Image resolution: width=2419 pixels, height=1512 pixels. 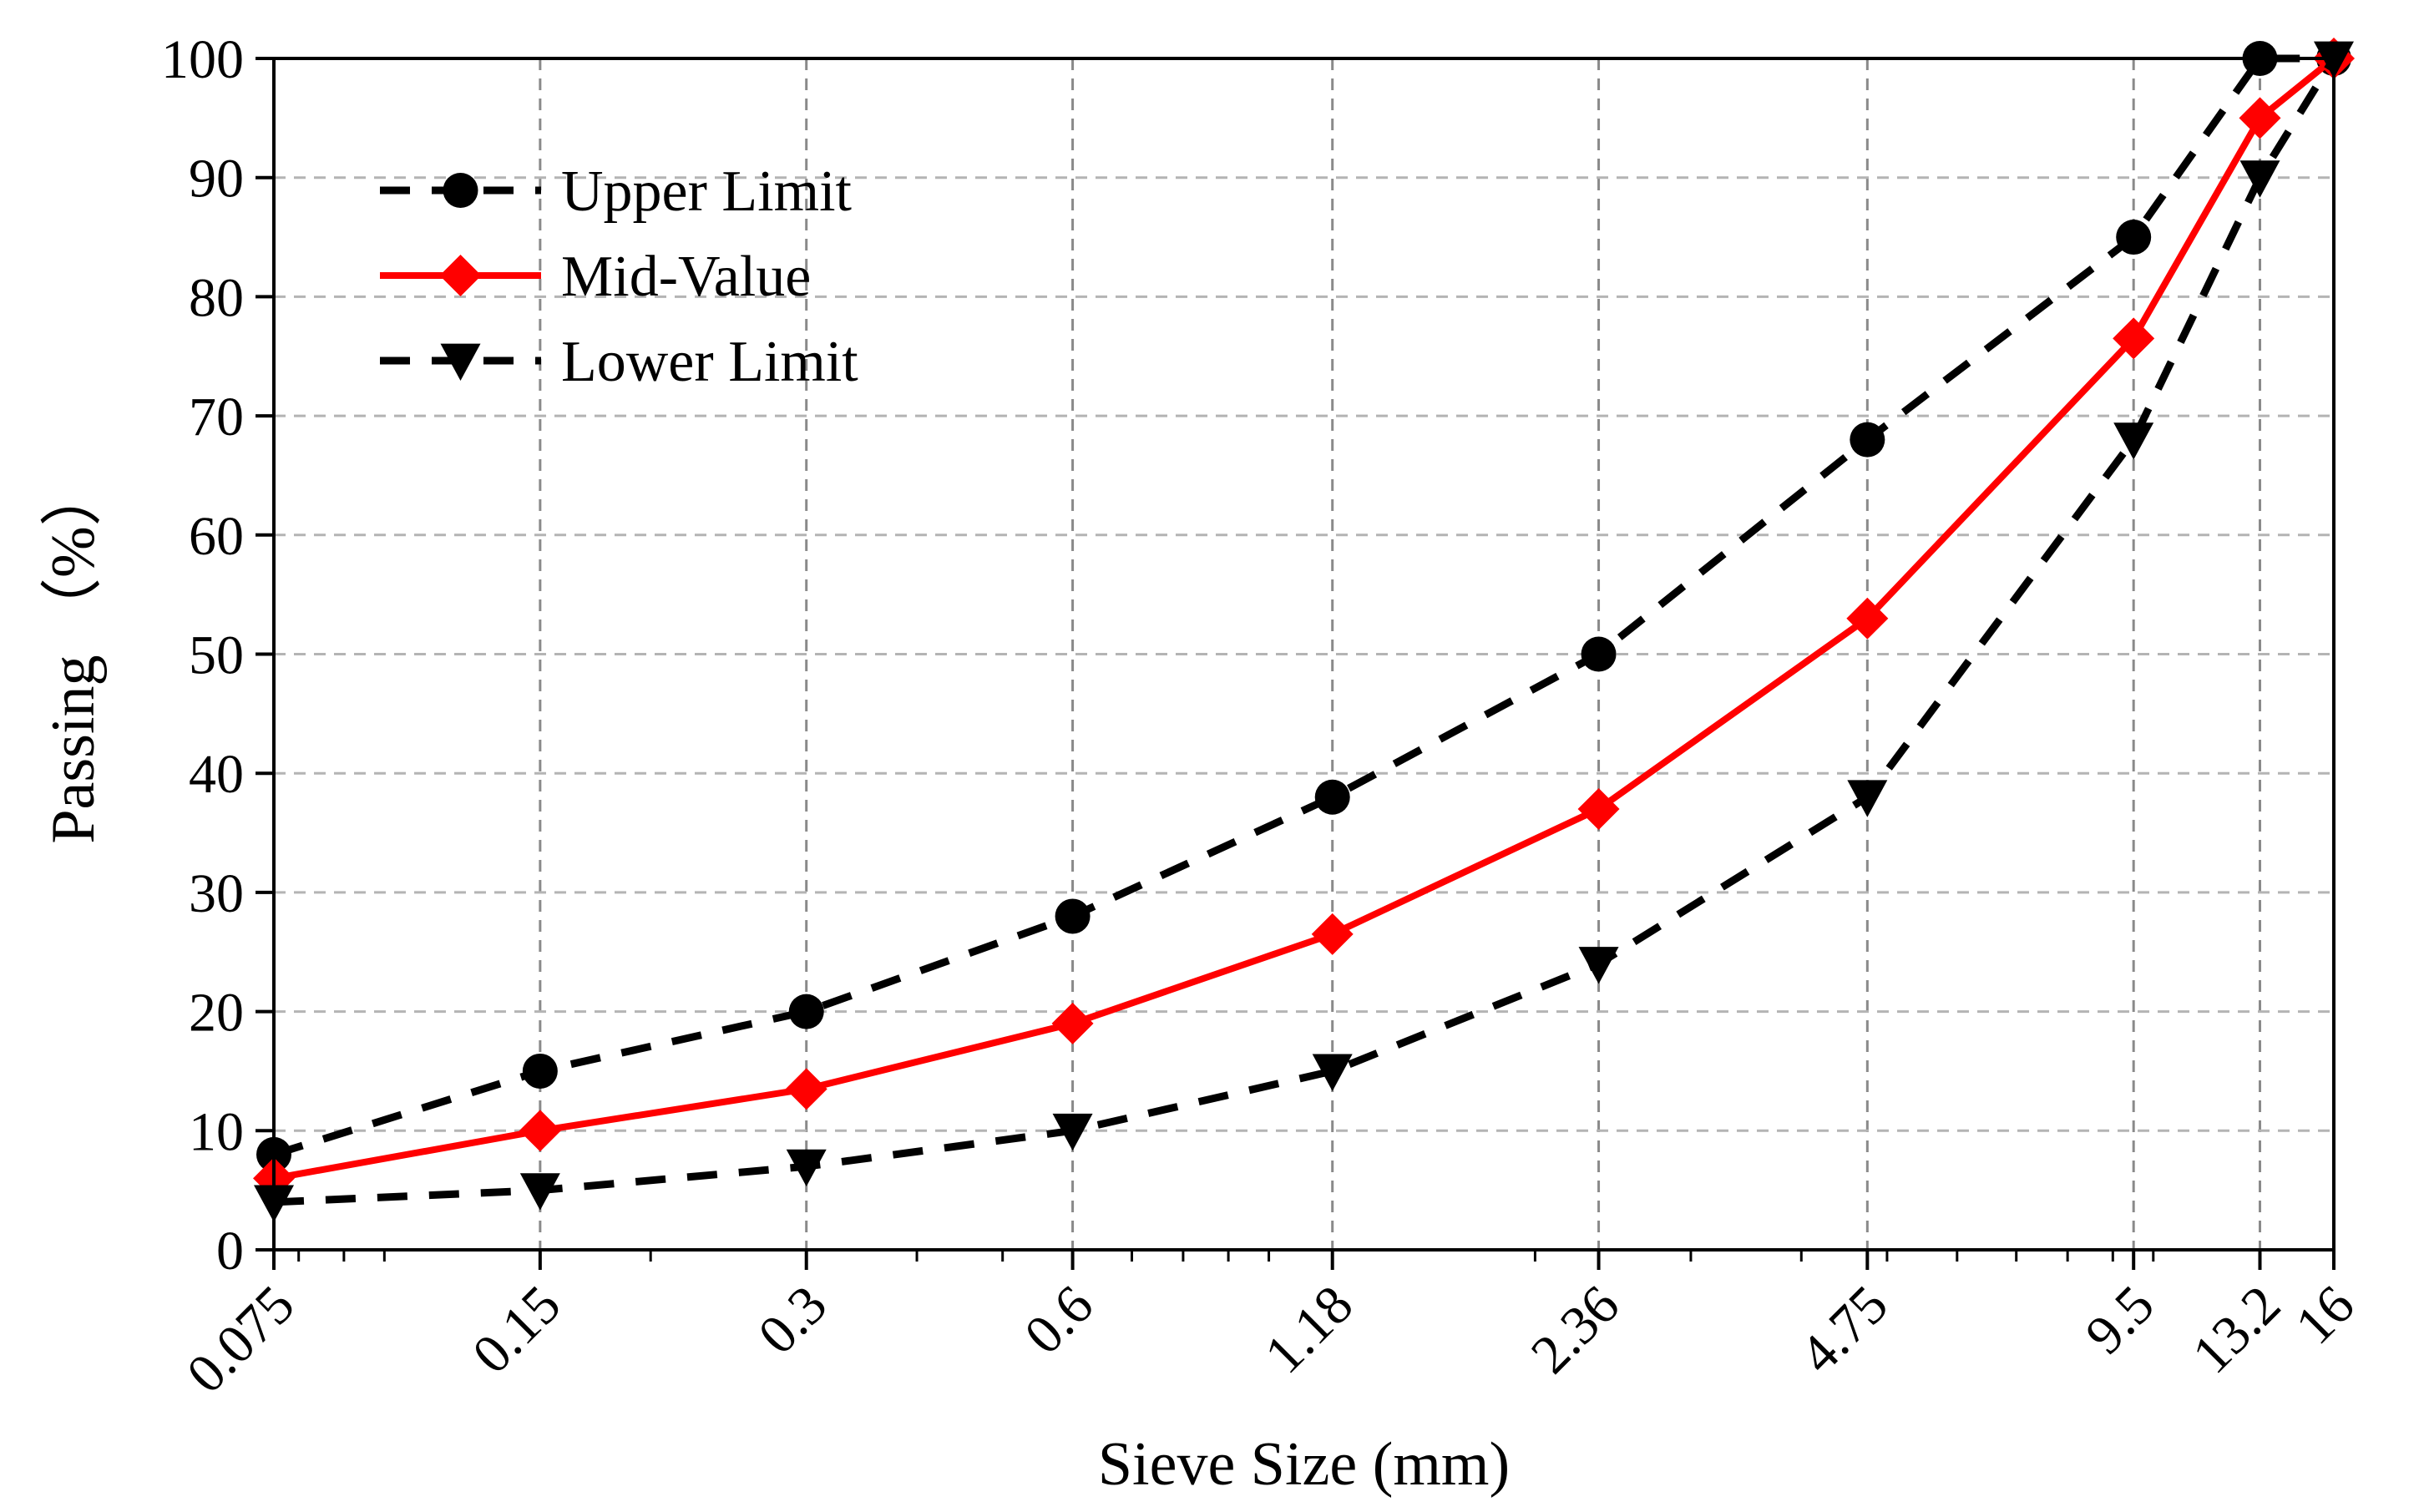 I want to click on y-tick-label: 50, so click(x=216, y=655).